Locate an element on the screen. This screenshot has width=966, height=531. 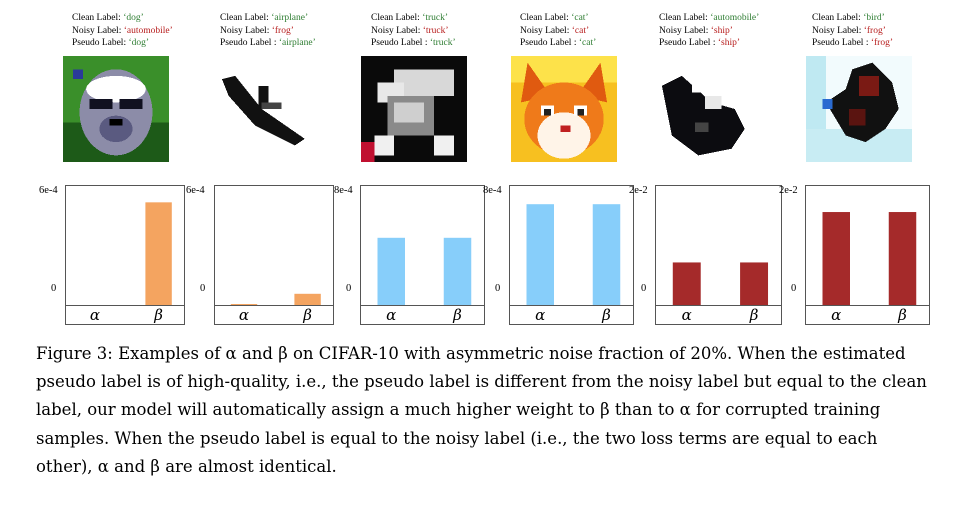
weight-bar-chart: α β 0 8e-4 is located at coordinates (407, 257).